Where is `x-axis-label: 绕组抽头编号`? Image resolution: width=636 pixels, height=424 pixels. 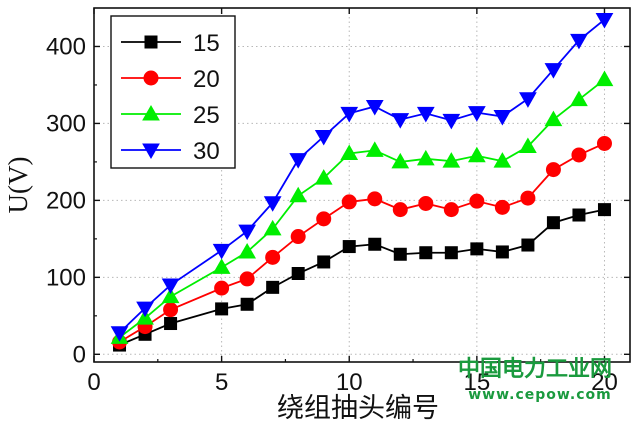
x-axis-label: 绕组抽头编号 is located at coordinates (358, 408).